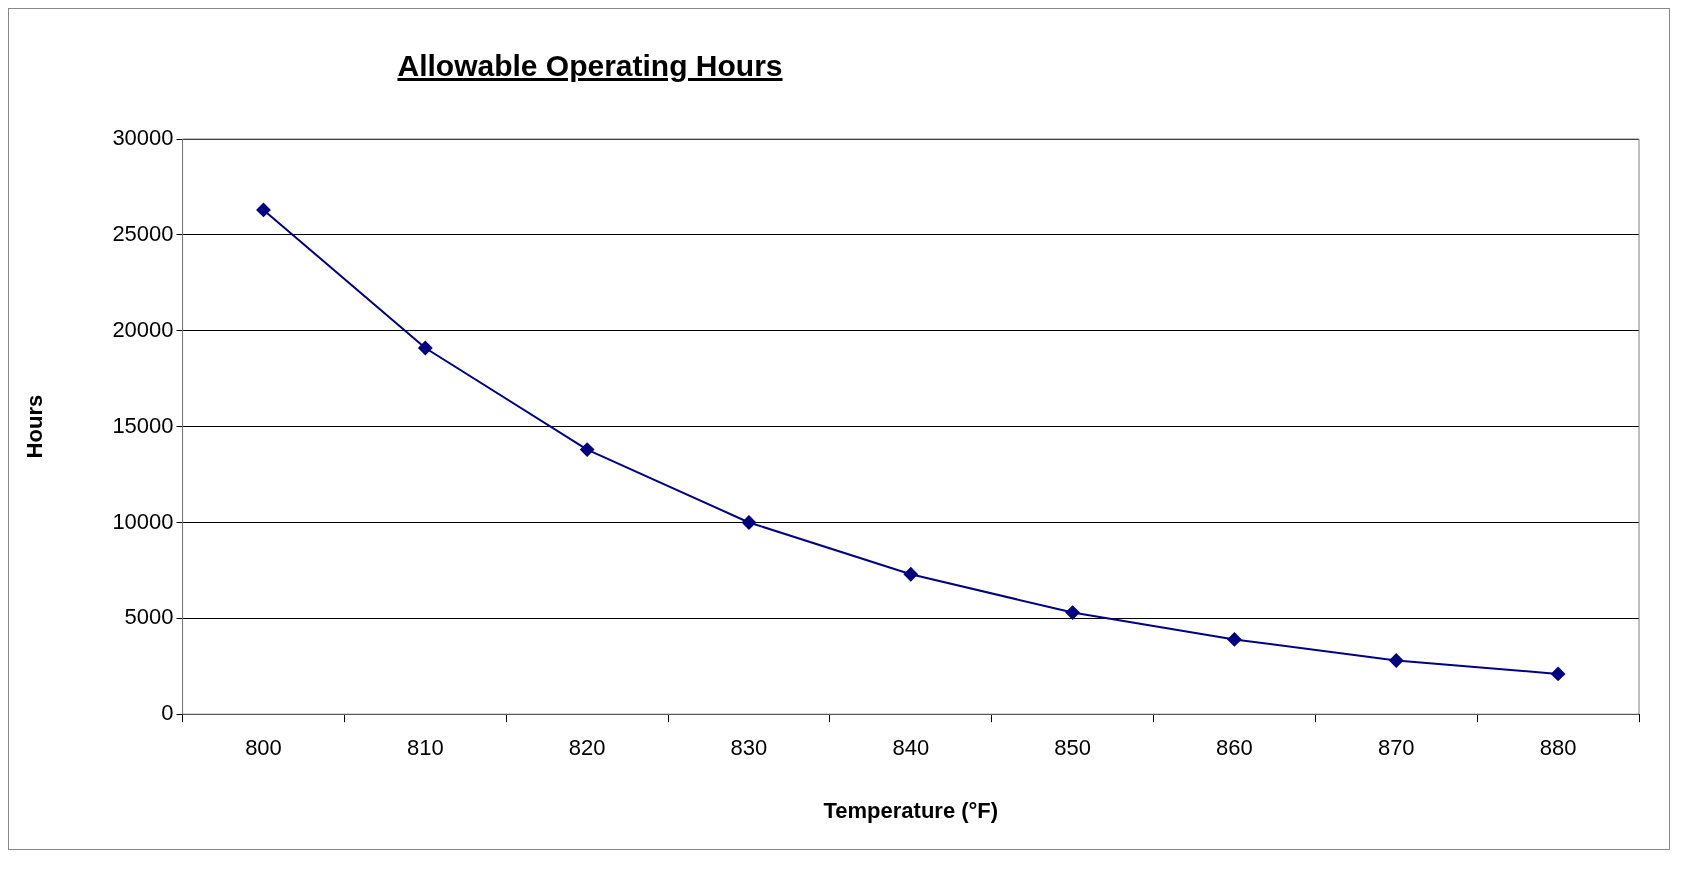  Describe the element at coordinates (149, 617) in the screenshot. I see `y-tick-label: 5000` at that location.